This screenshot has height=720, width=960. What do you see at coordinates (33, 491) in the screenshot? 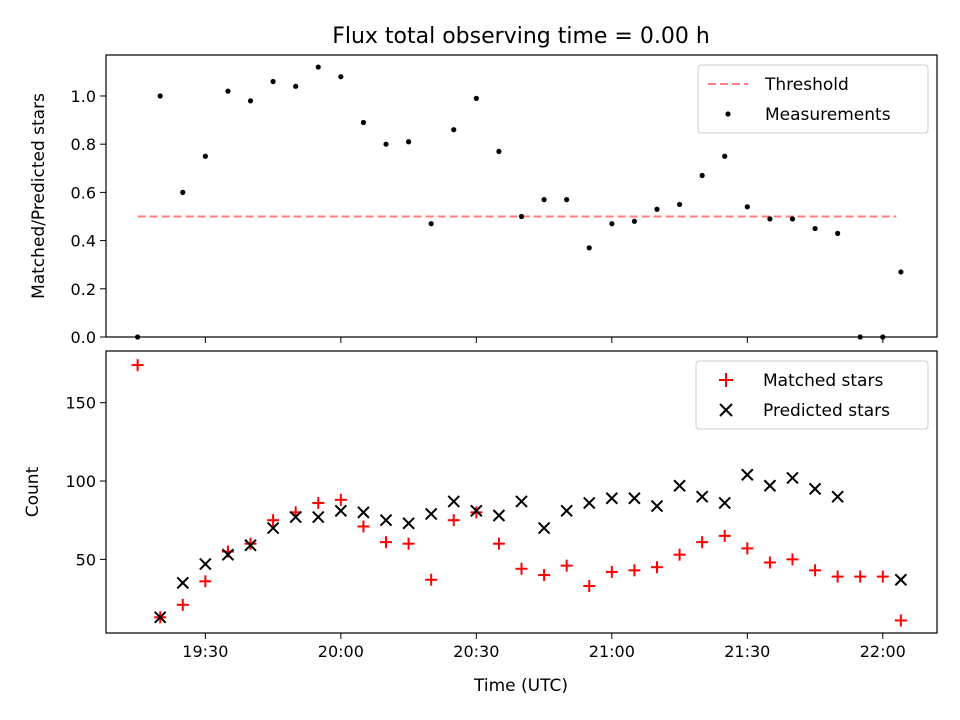
I see `bottom-y-axis-label: Count` at bounding box center [33, 491].